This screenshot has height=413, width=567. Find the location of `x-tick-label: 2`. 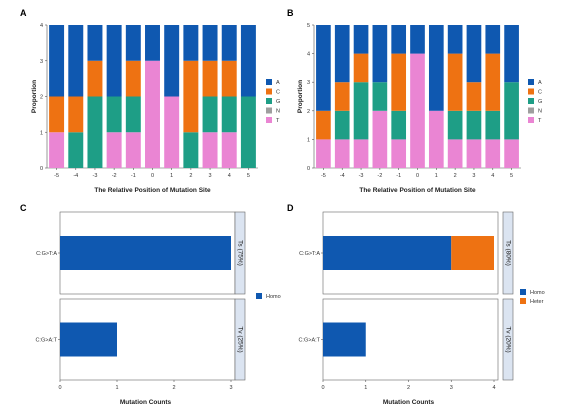

x-tick-label: 2 is located at coordinates (173, 388).